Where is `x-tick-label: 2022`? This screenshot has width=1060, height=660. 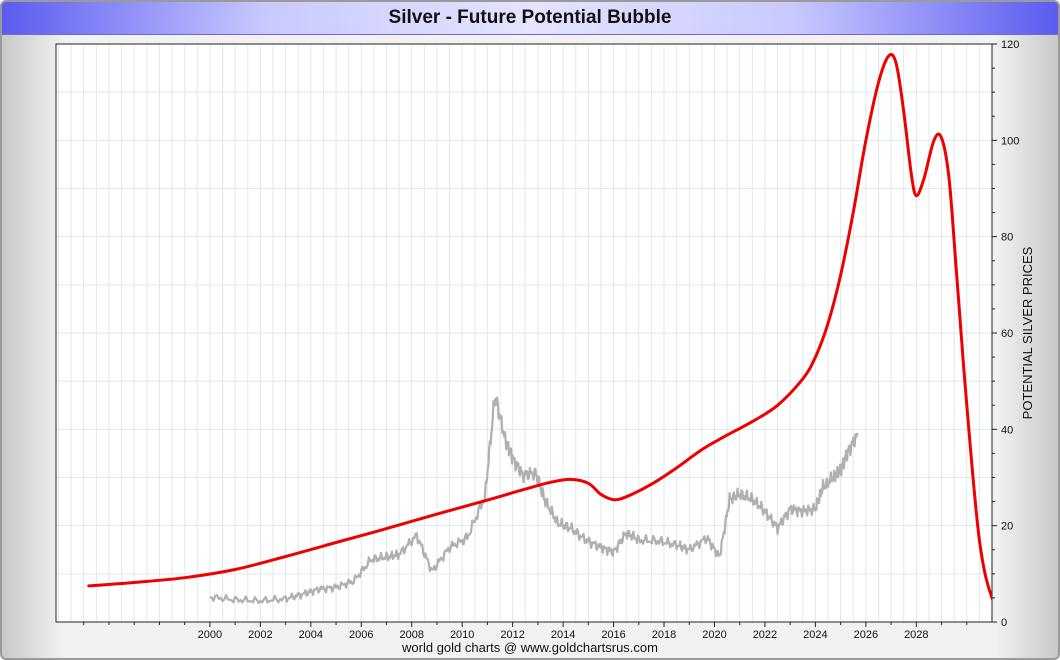 x-tick-label: 2022 is located at coordinates (765, 635).